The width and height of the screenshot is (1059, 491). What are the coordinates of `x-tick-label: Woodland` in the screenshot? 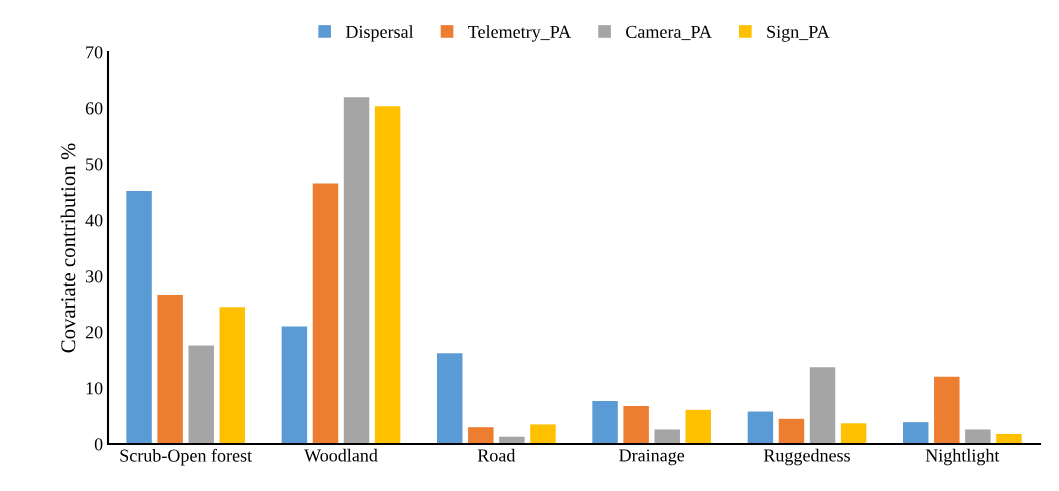 It's located at (341, 455).